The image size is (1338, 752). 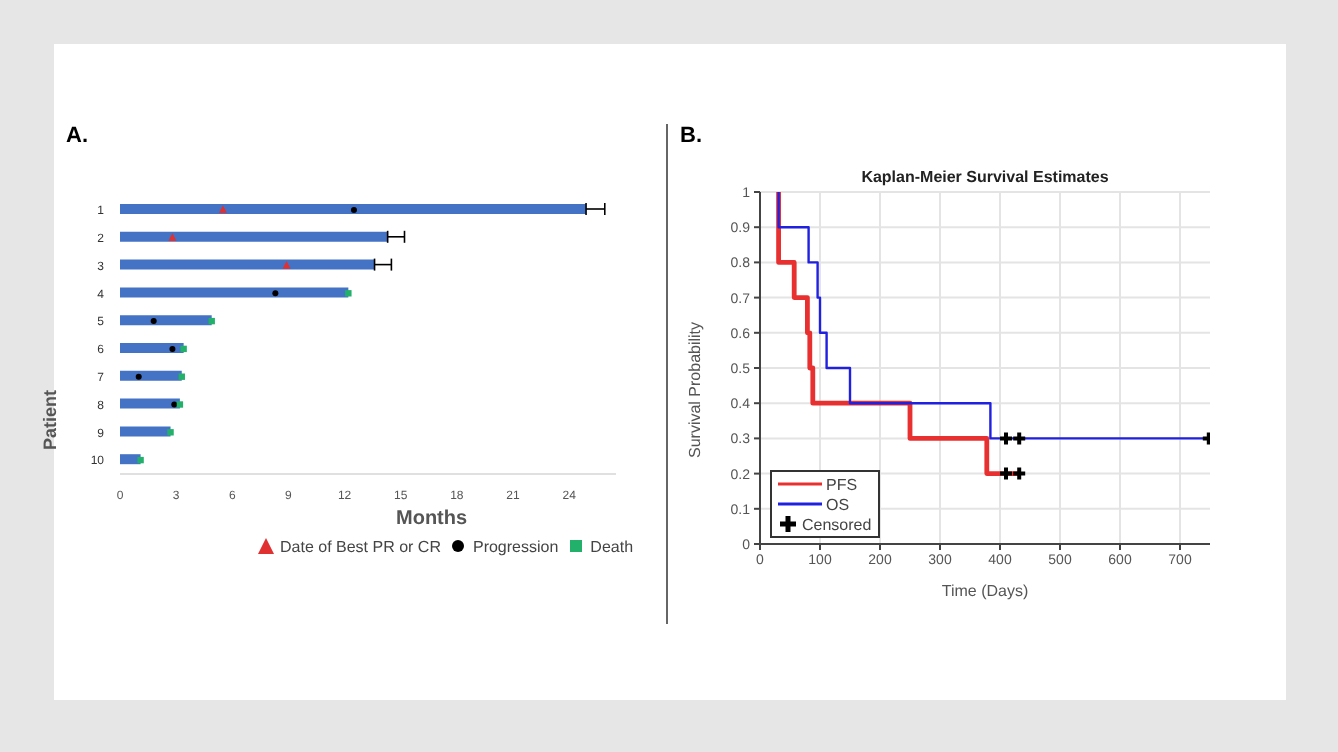 I want to click on y-axis-title: Survival Probability, so click(x=694, y=389).